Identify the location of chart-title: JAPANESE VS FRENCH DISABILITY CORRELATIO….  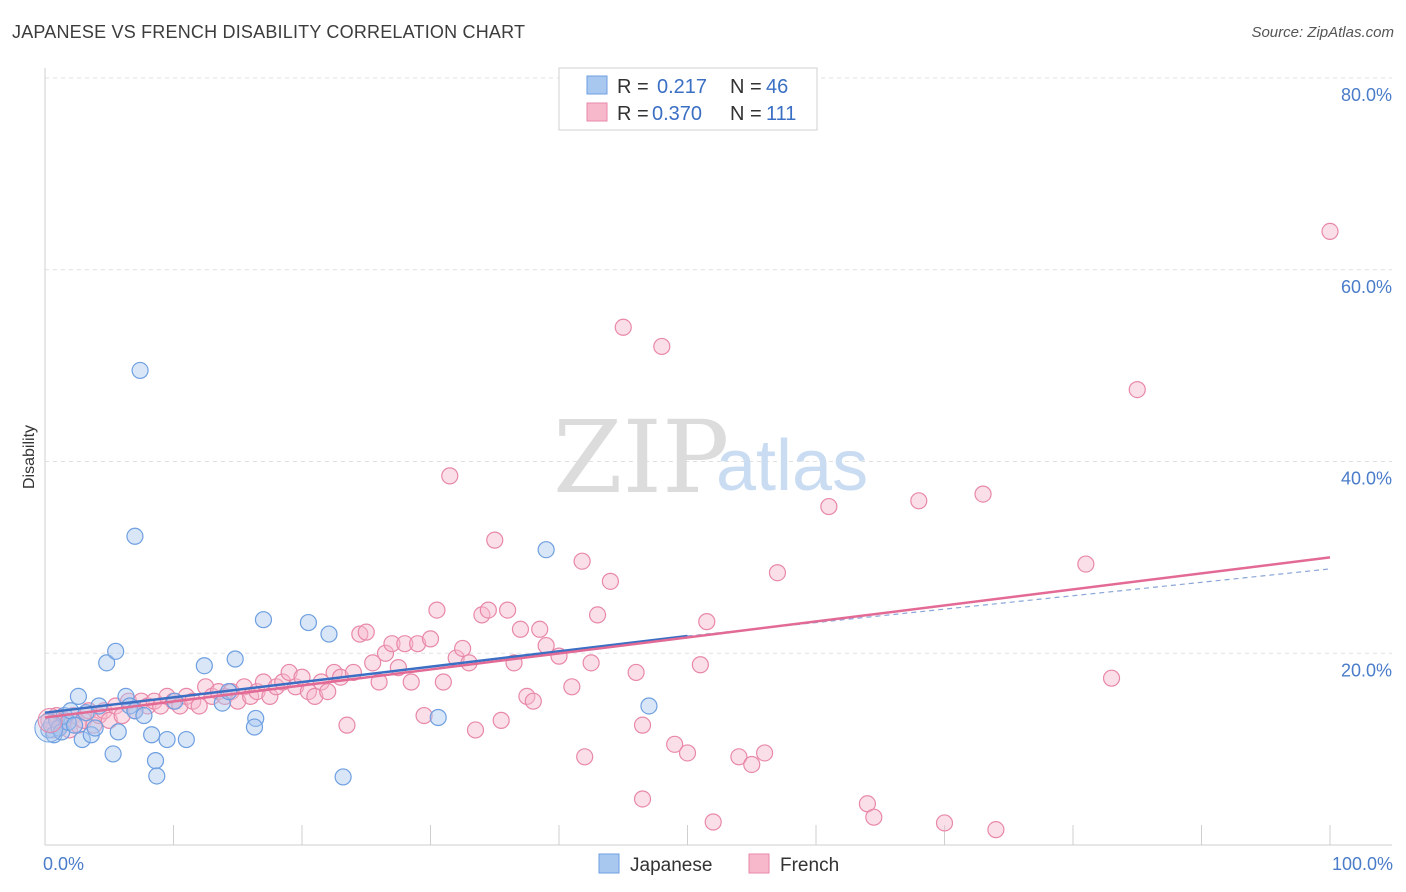
(269, 32).